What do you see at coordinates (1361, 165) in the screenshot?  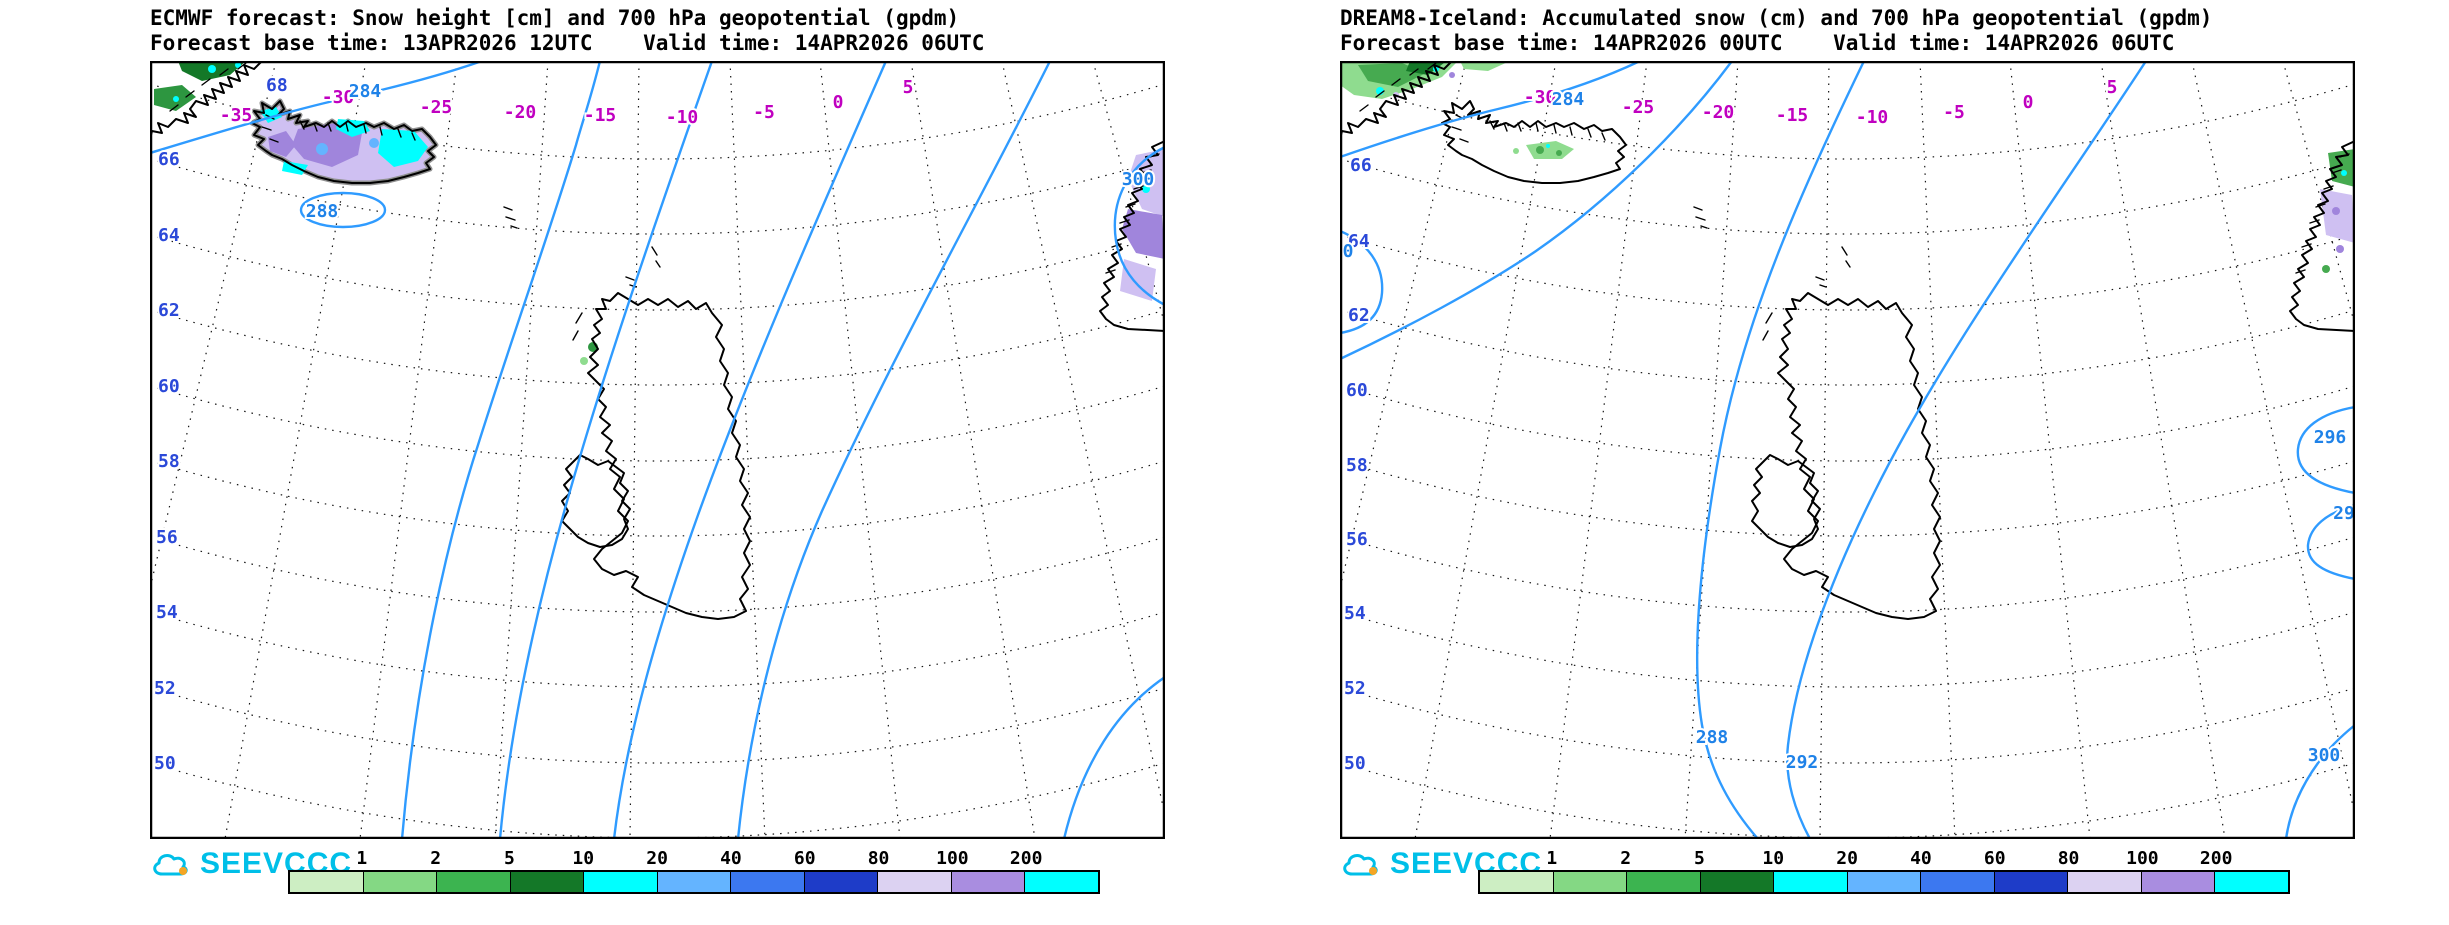 I see `latitude-labels-item: 66` at bounding box center [1361, 165].